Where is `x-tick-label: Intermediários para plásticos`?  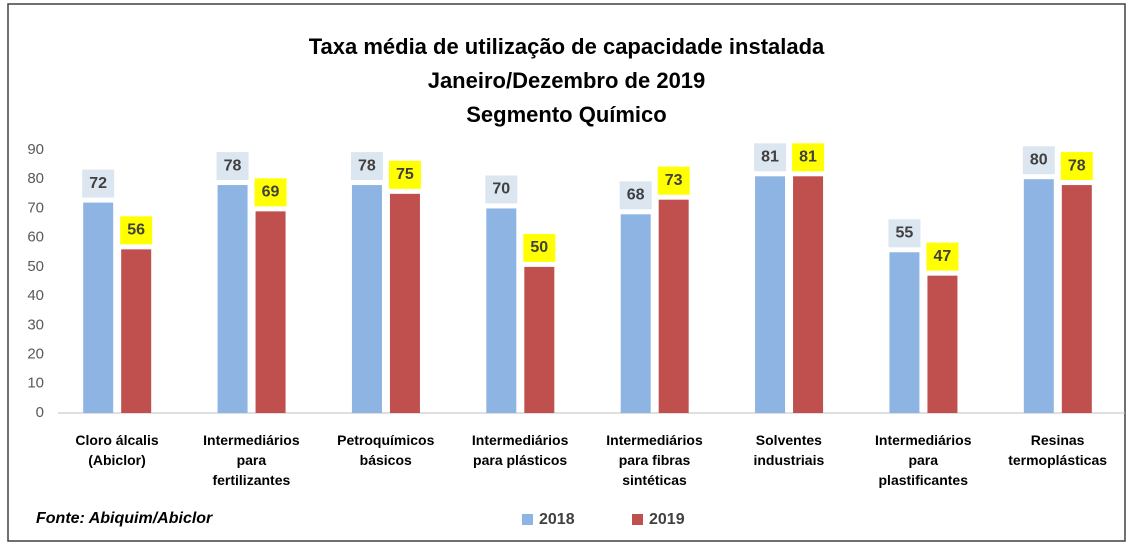
x-tick-label: Intermediários para plásticos is located at coordinates (520, 450).